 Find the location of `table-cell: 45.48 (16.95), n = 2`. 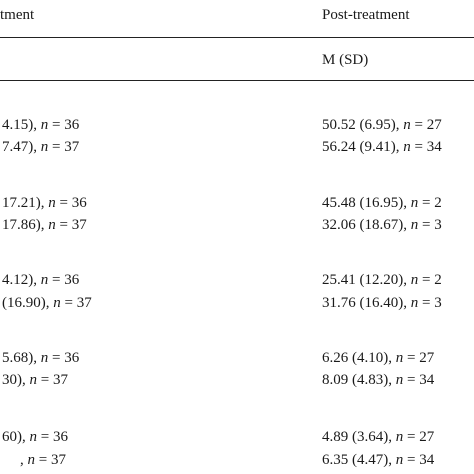

table-cell: 45.48 (16.95), n = 2 is located at coordinates (382, 203).